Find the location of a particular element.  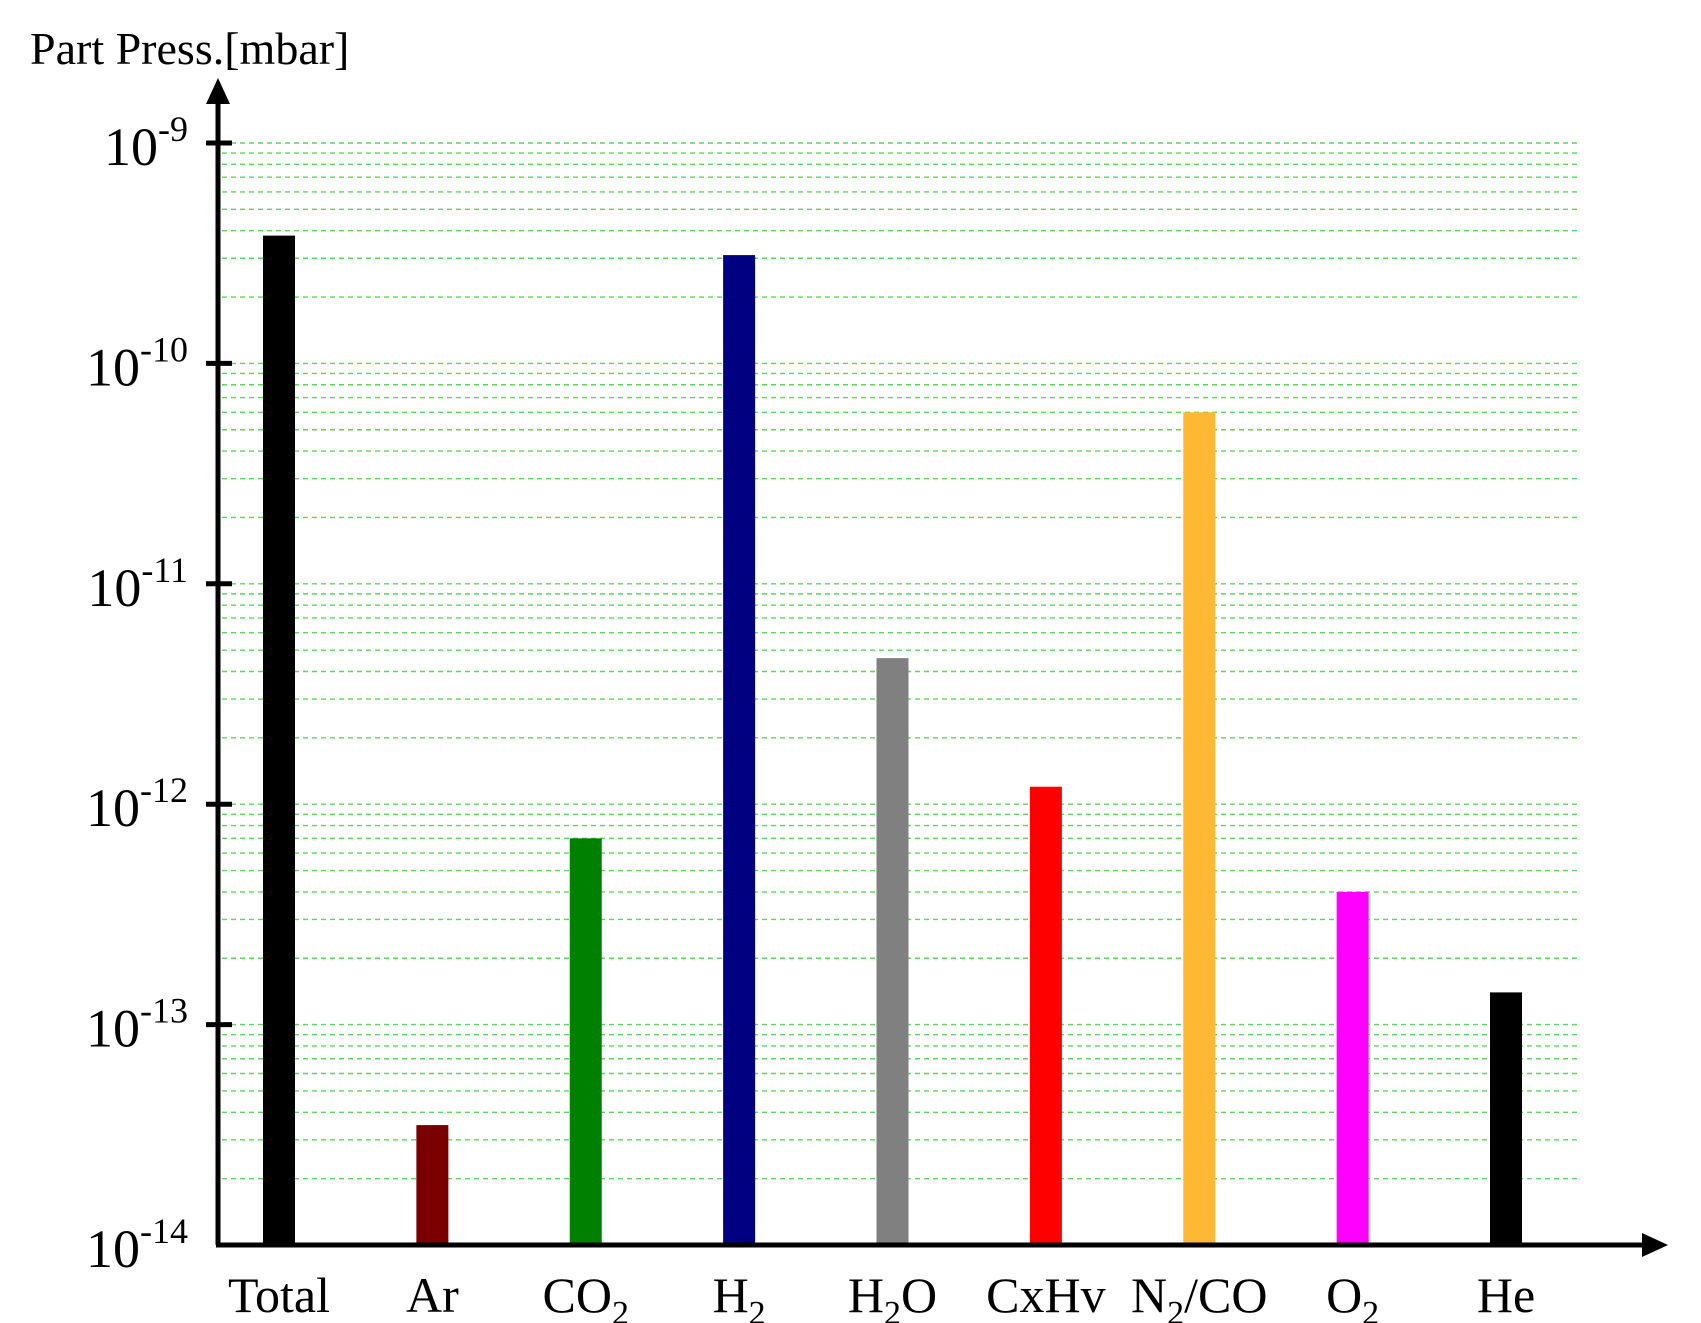

y-tick-label: 10-12 is located at coordinates (137, 804).